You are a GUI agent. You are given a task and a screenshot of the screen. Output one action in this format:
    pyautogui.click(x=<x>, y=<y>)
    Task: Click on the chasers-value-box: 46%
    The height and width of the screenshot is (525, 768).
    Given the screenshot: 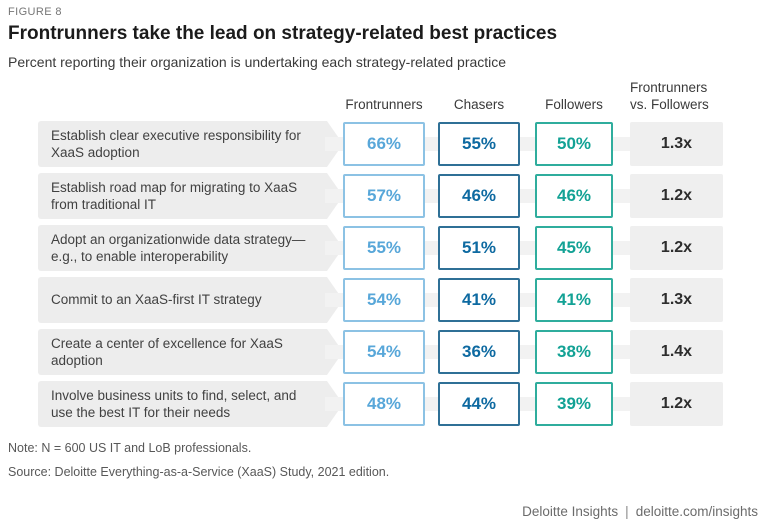 What is the action you would take?
    pyautogui.click(x=479, y=196)
    